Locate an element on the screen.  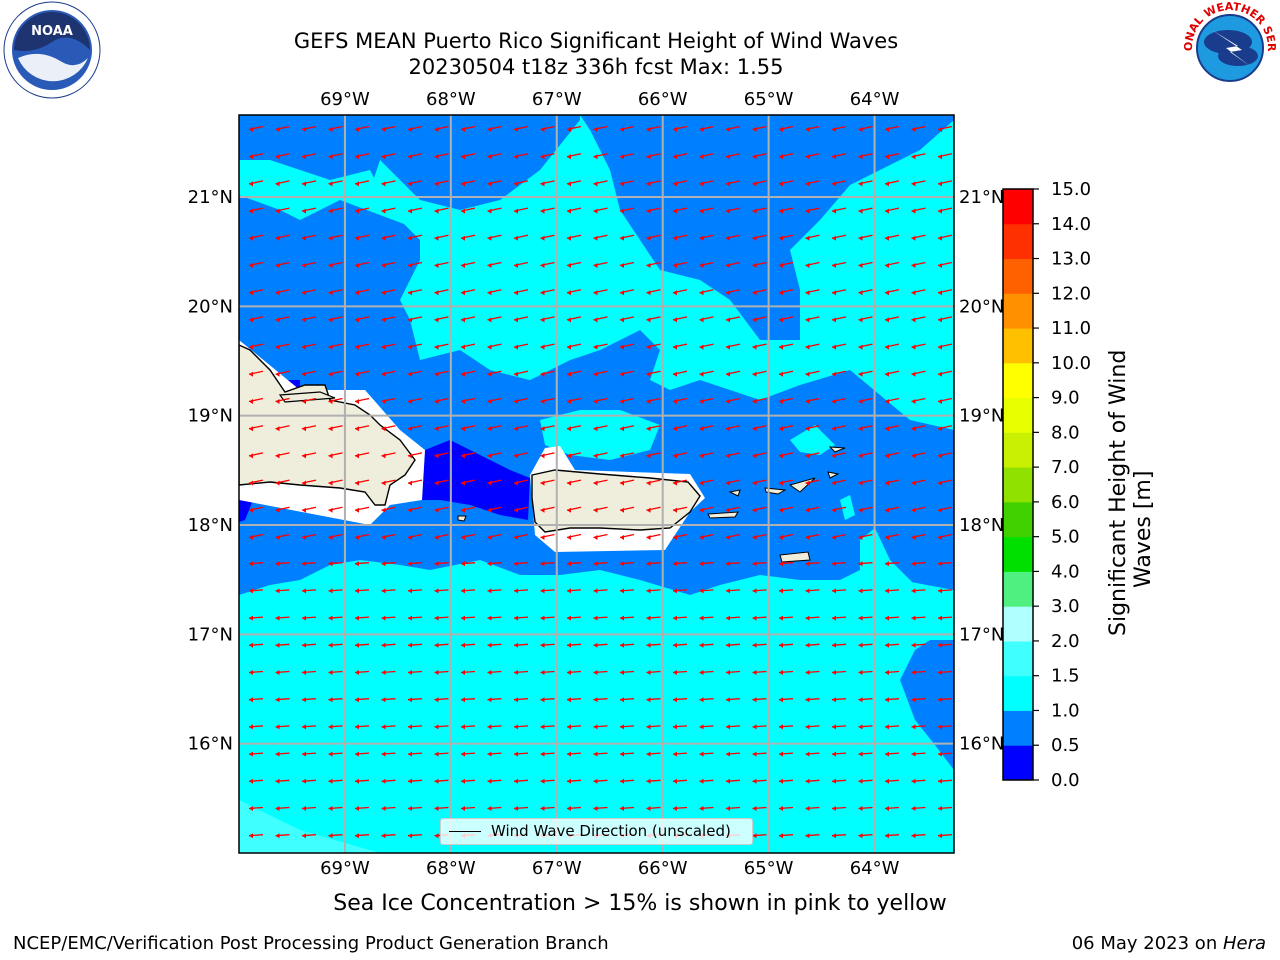
lon-label-top: 68°W is located at coordinates (451, 99).